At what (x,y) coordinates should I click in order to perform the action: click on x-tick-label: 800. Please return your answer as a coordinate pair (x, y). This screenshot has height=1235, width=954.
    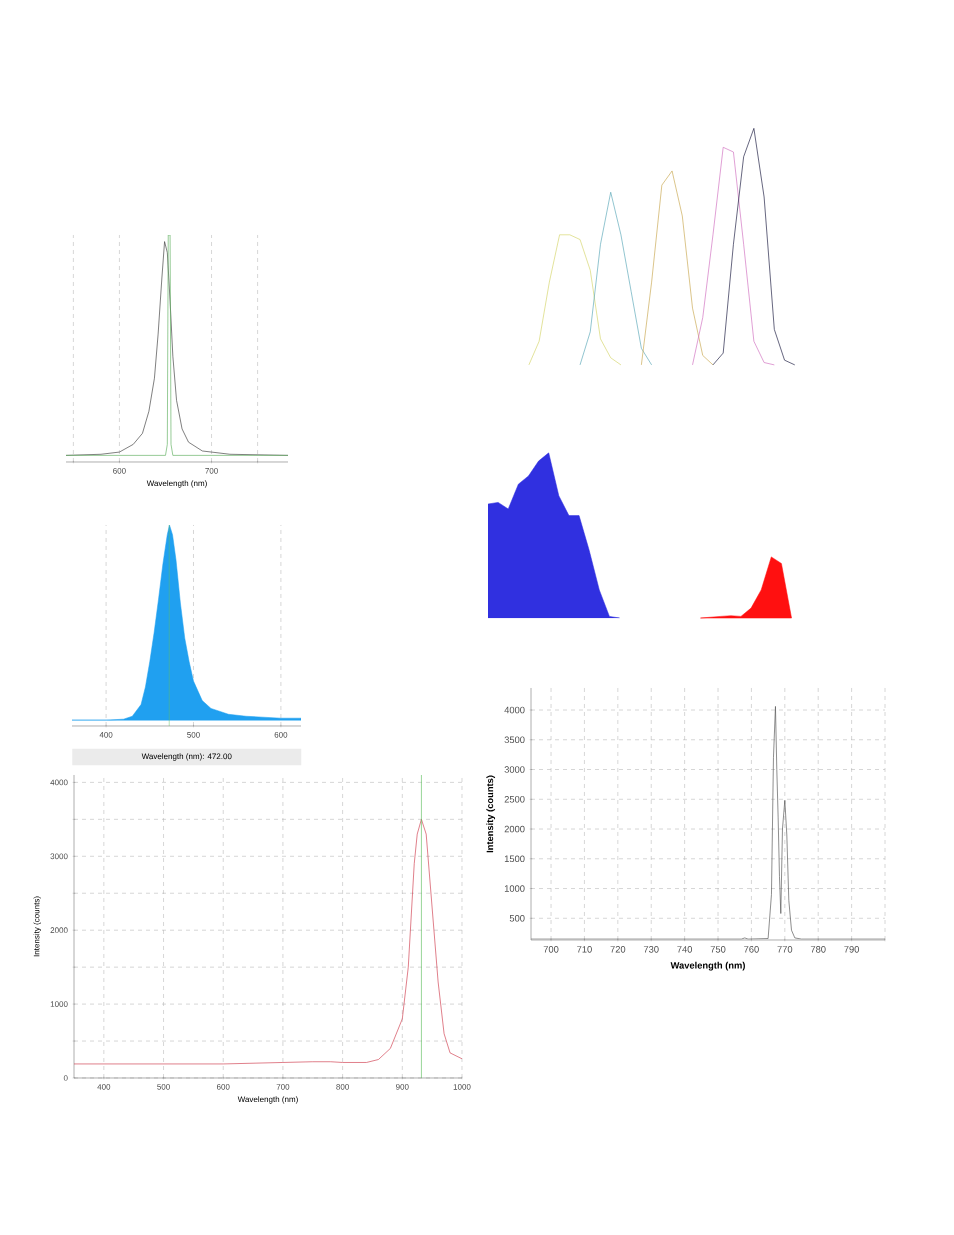
    Looking at the image, I should click on (342, 1087).